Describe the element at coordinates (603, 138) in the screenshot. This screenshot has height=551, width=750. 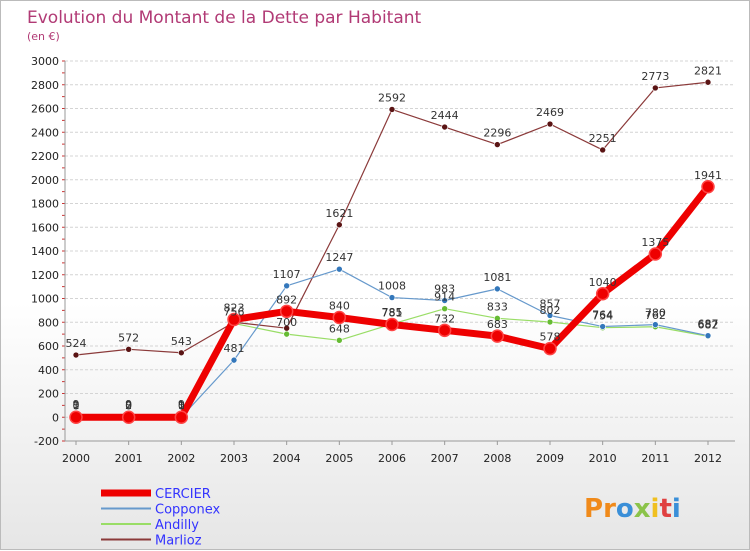
I see `data-label-marlioz: 2251` at that location.